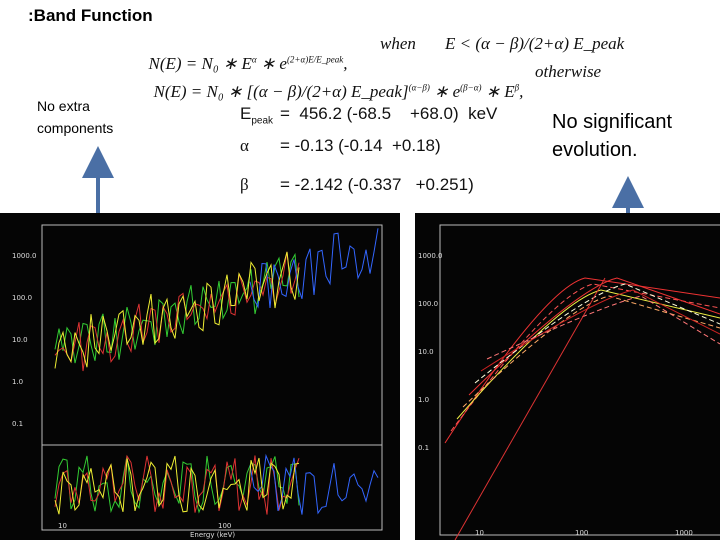 This screenshot has width=720, height=540. What do you see at coordinates (246, 113) in the screenshot?
I see `symbol: E` at bounding box center [246, 113].